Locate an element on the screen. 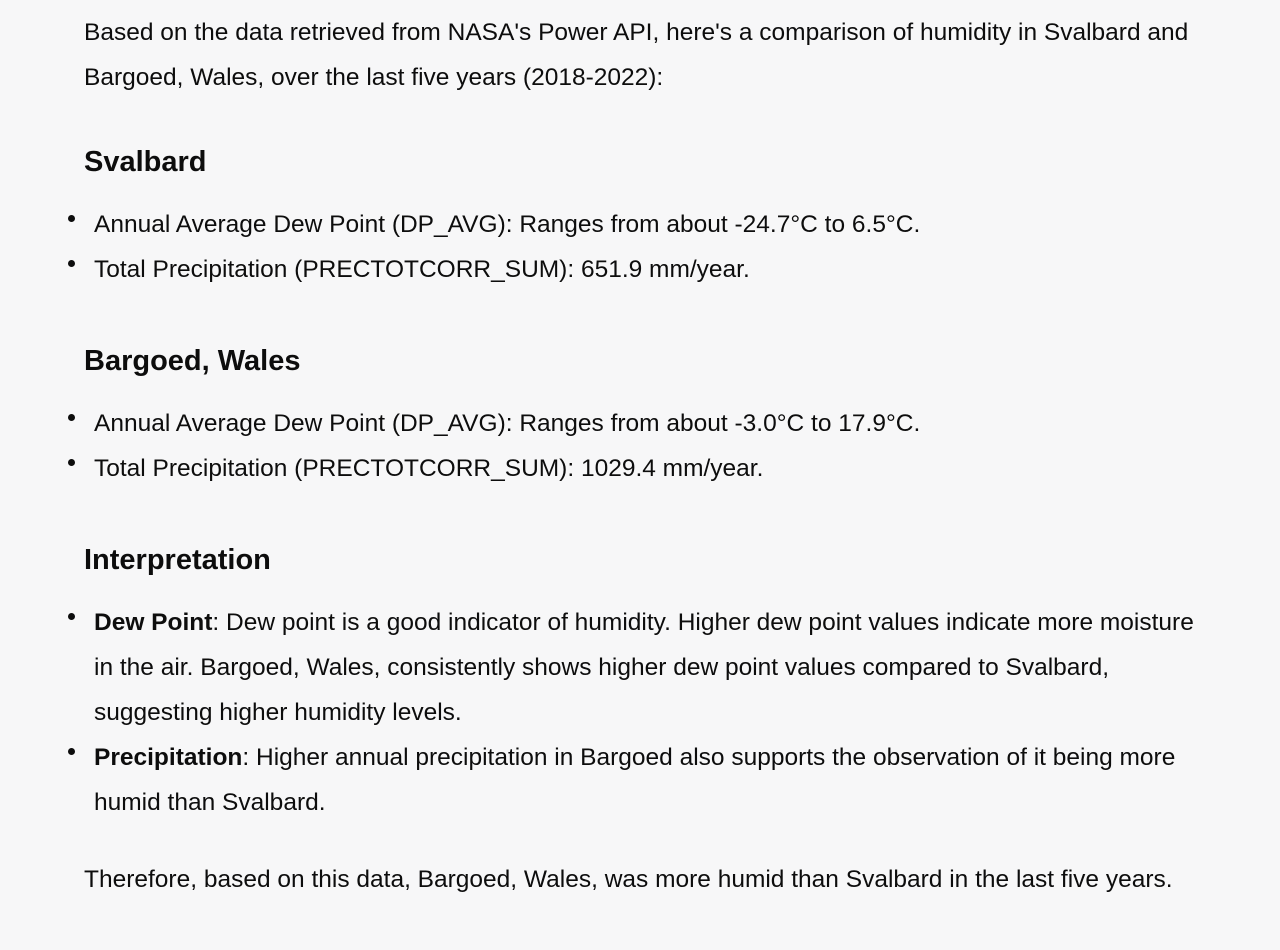 Image resolution: width=1280 pixels, height=950 pixels. bargoed-heading: Bargoed, Wales is located at coordinates (192, 361).